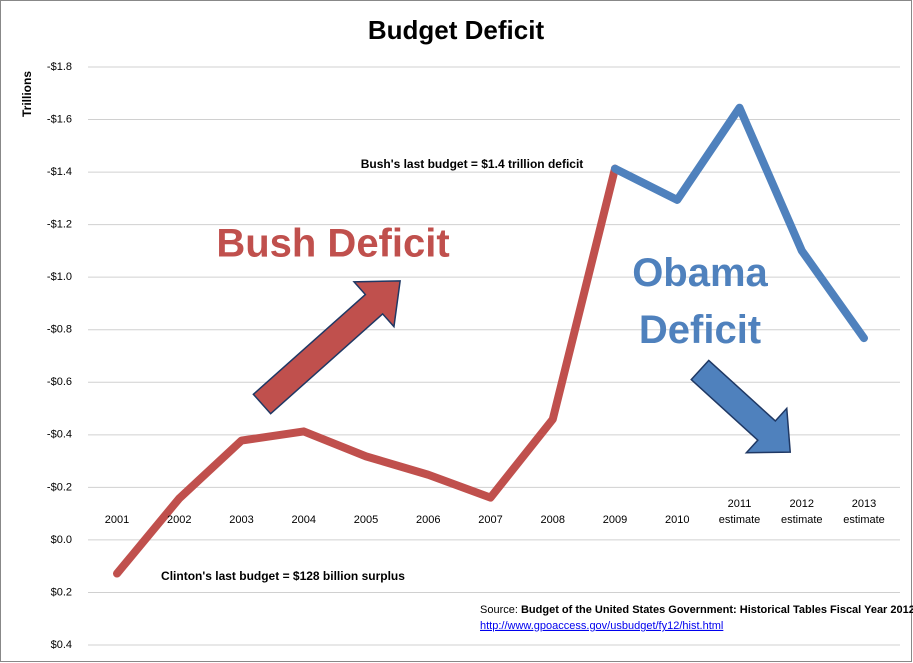 This screenshot has height=663, width=913. What do you see at coordinates (739, 223) in the screenshot?
I see `series-line` at bounding box center [739, 223].